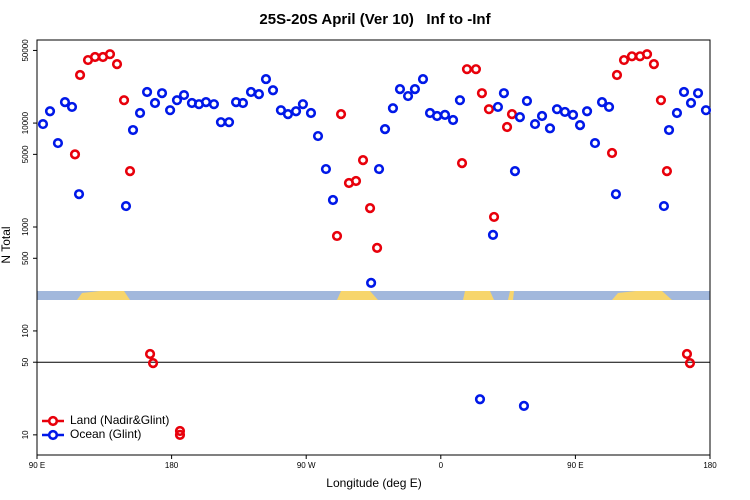 The image size is (750, 500). Describe the element at coordinates (441, 465) in the screenshot. I see `x-tick-label: 0` at that location.